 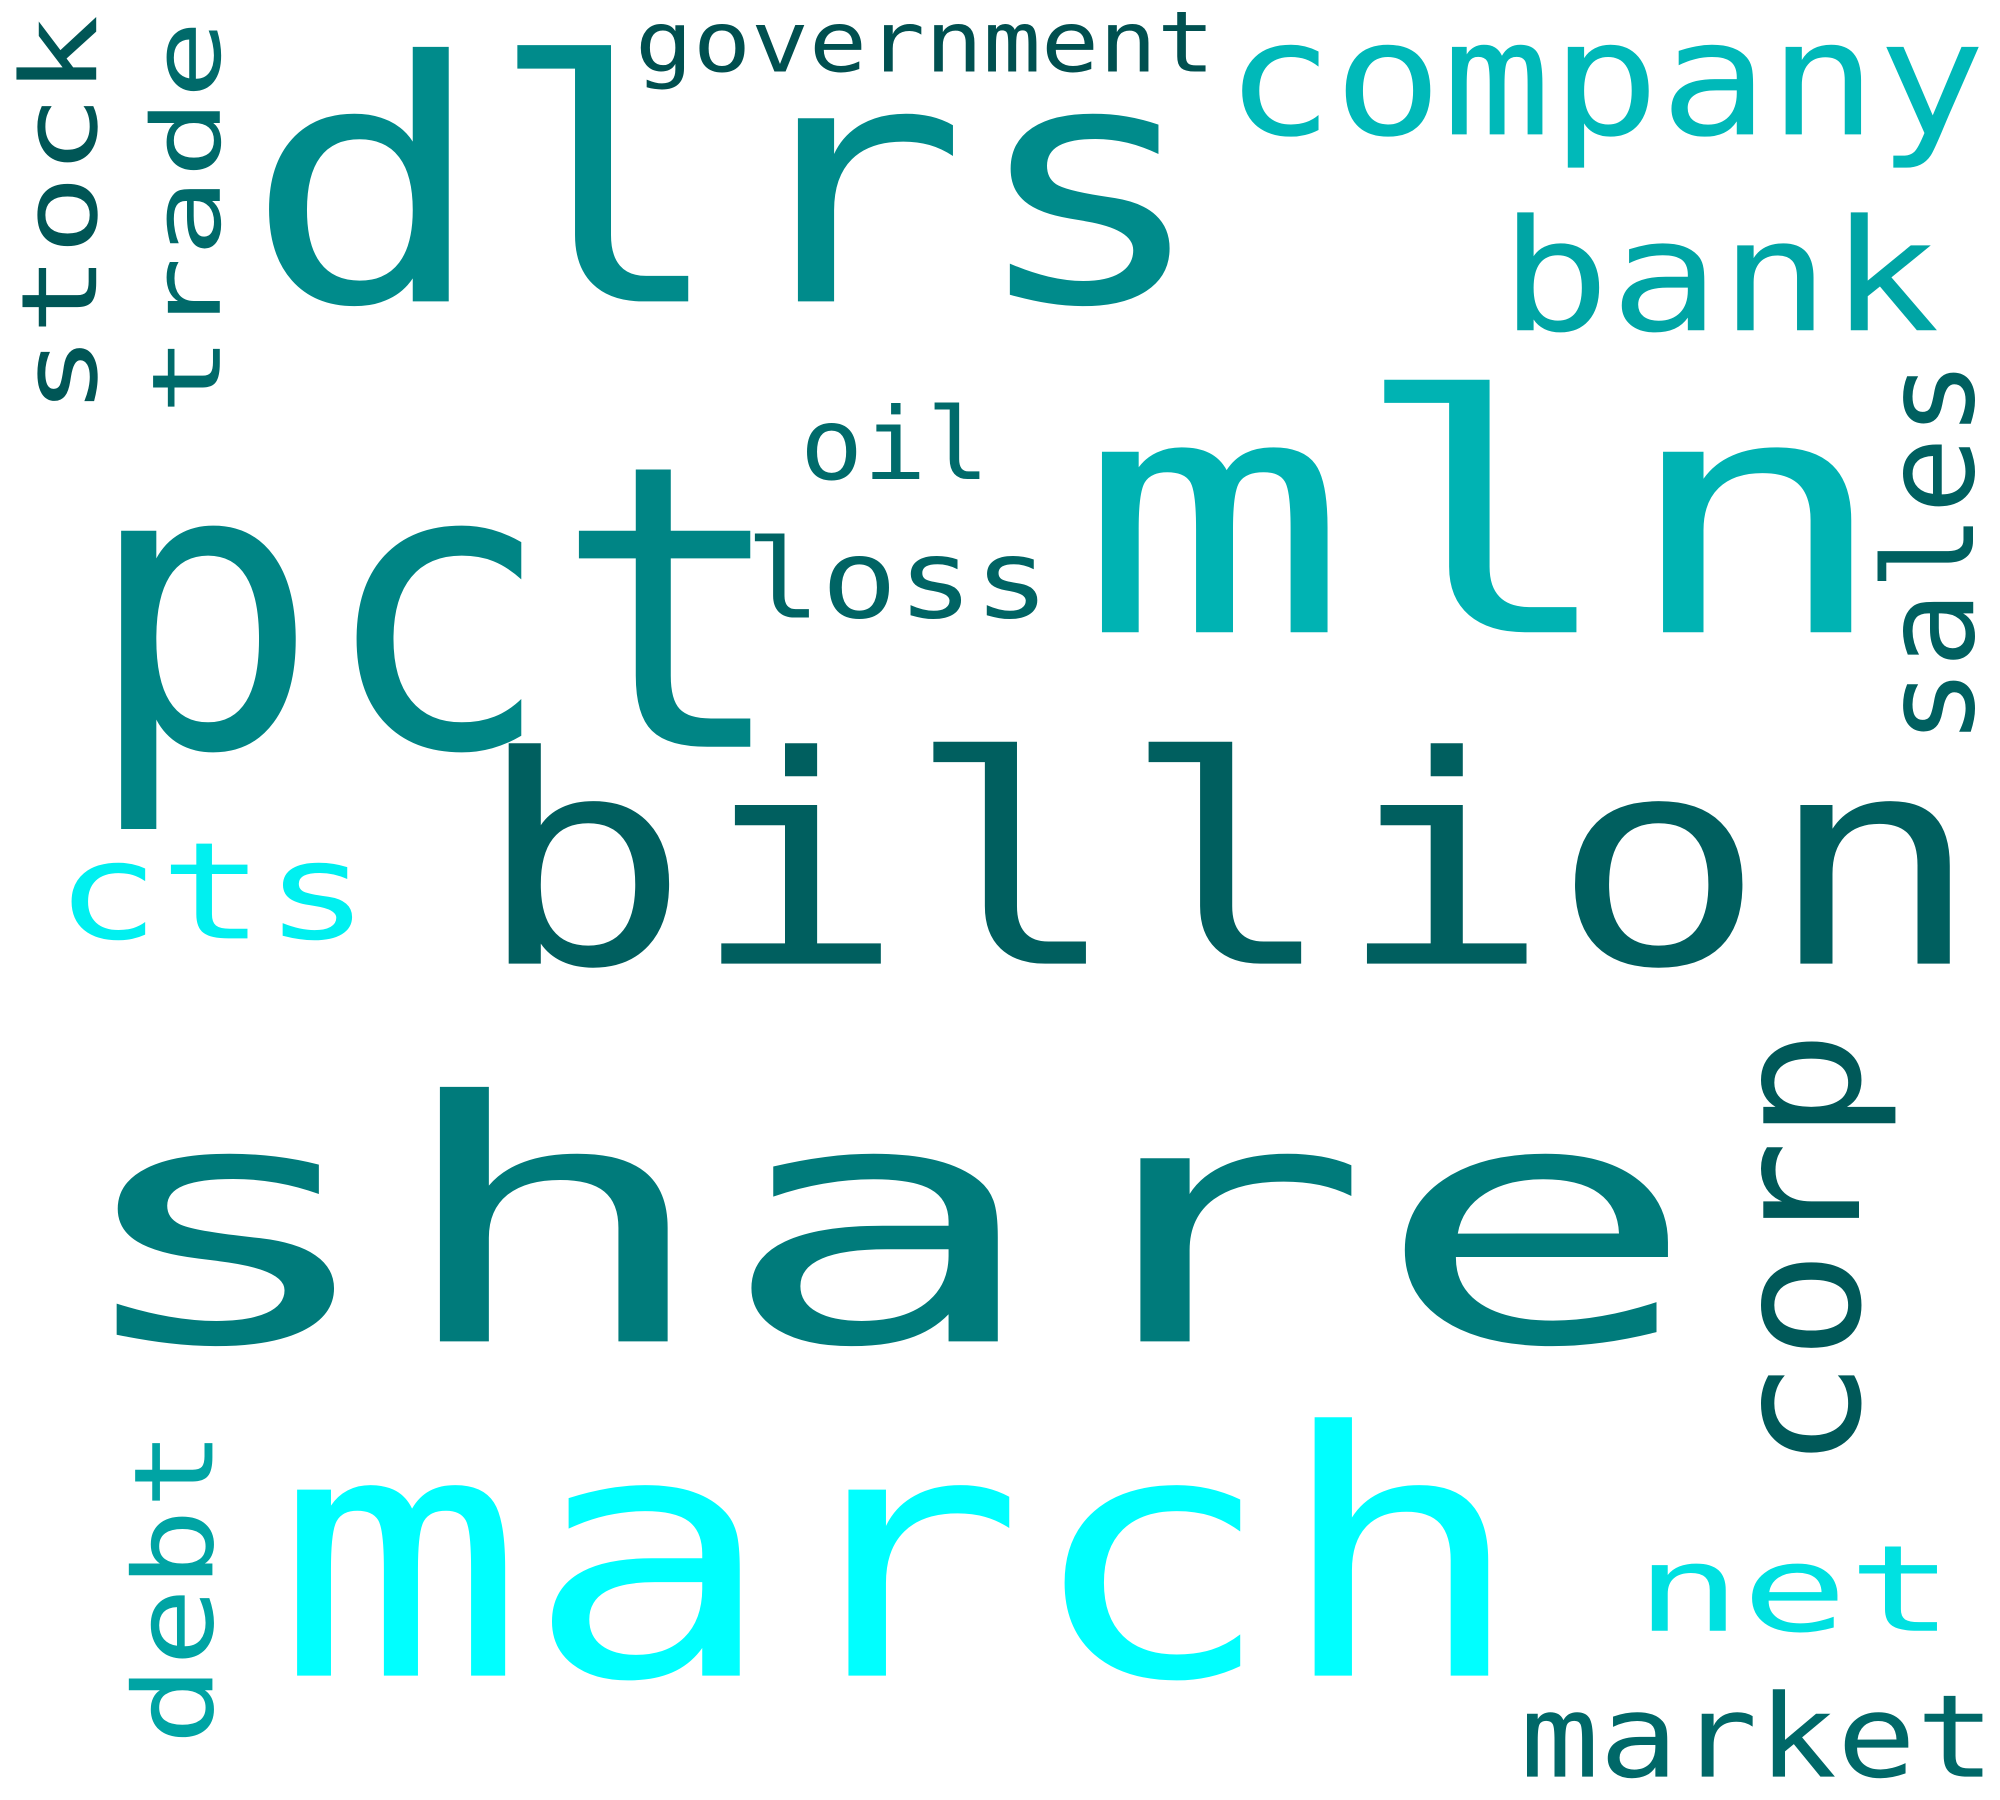 I want to click on word-dlrs: dlrs, so click(x=727, y=191).